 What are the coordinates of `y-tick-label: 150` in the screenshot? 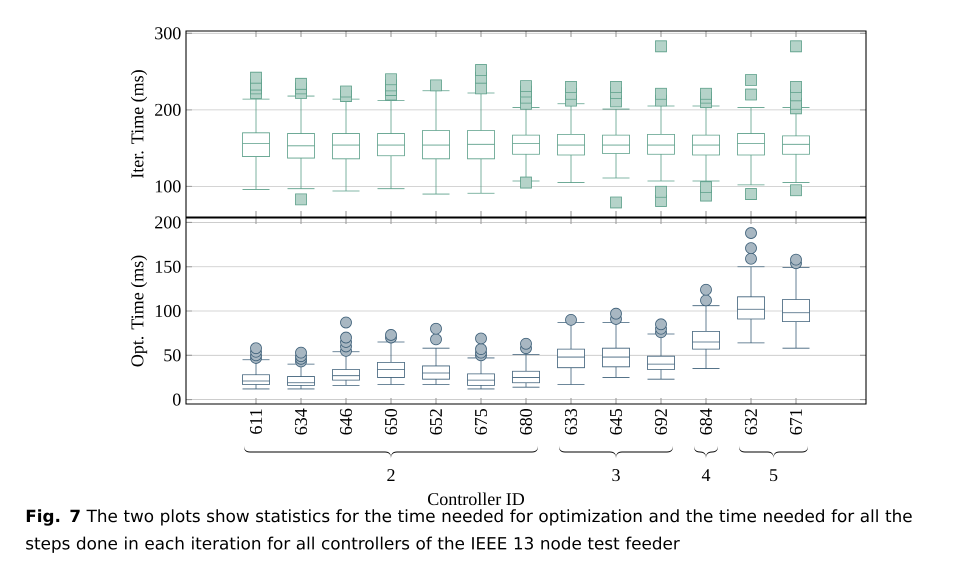 It's located at (168, 266).